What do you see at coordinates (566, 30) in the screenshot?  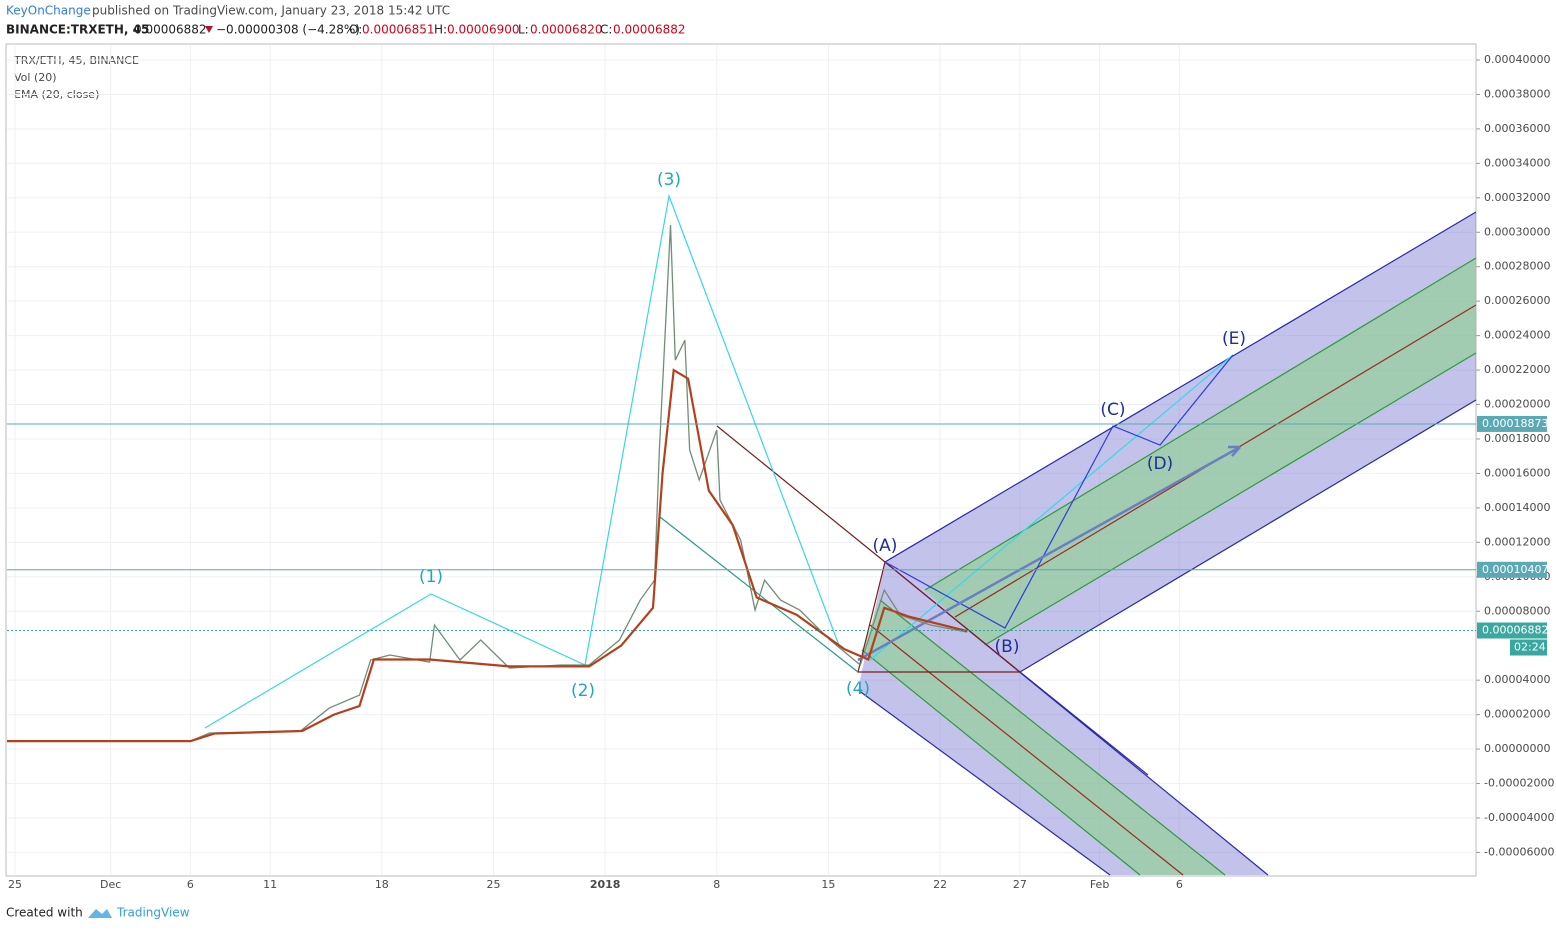 I see `low: 0.00006820` at bounding box center [566, 30].